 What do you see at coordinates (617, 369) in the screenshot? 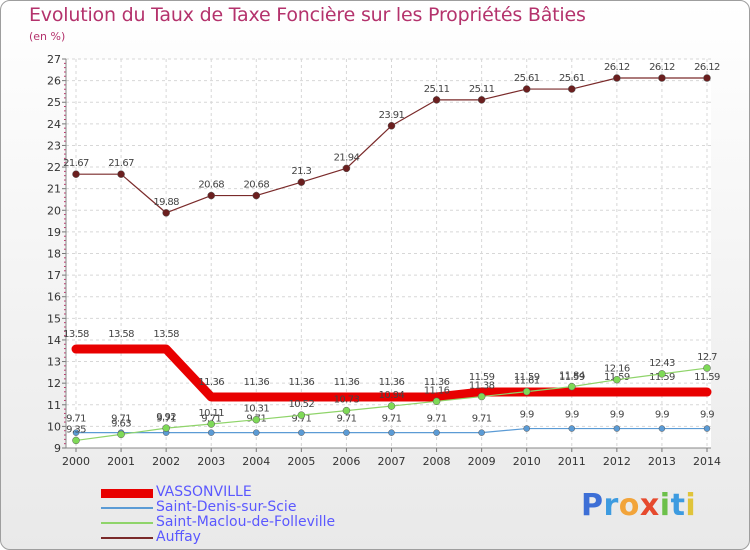
I see `data-label: 12.16` at bounding box center [617, 369].